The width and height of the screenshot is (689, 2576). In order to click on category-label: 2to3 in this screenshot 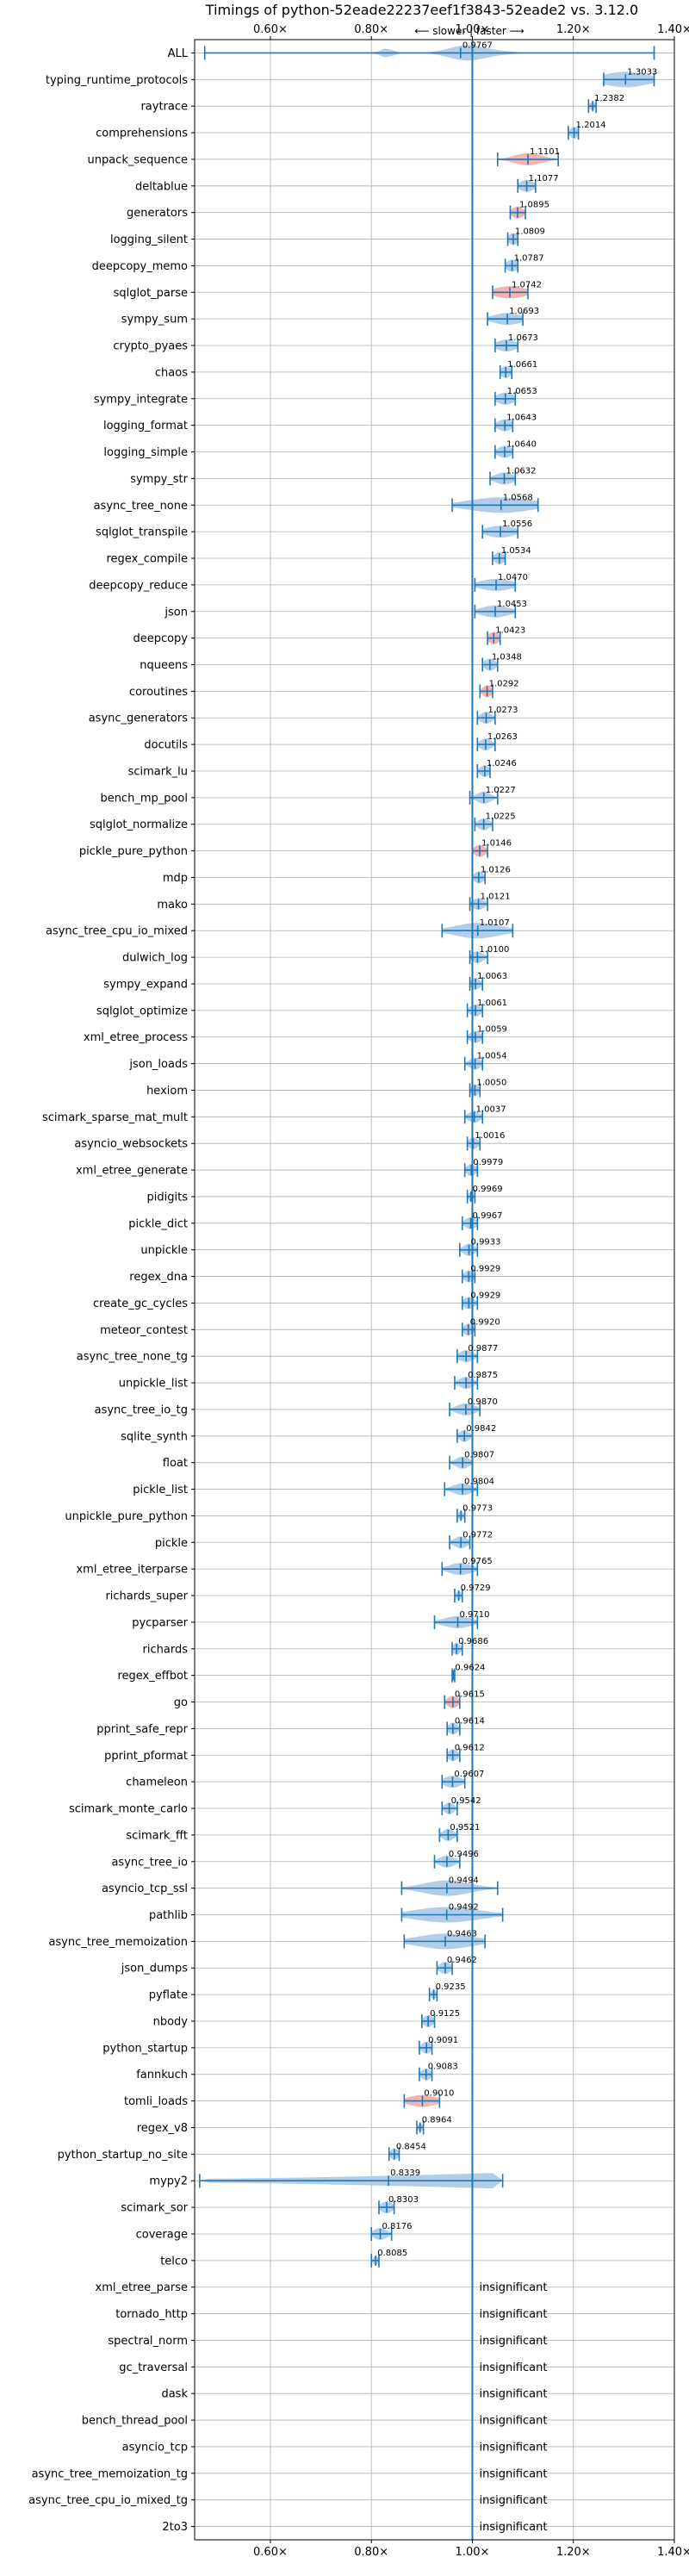, I will do `click(175, 2528)`.